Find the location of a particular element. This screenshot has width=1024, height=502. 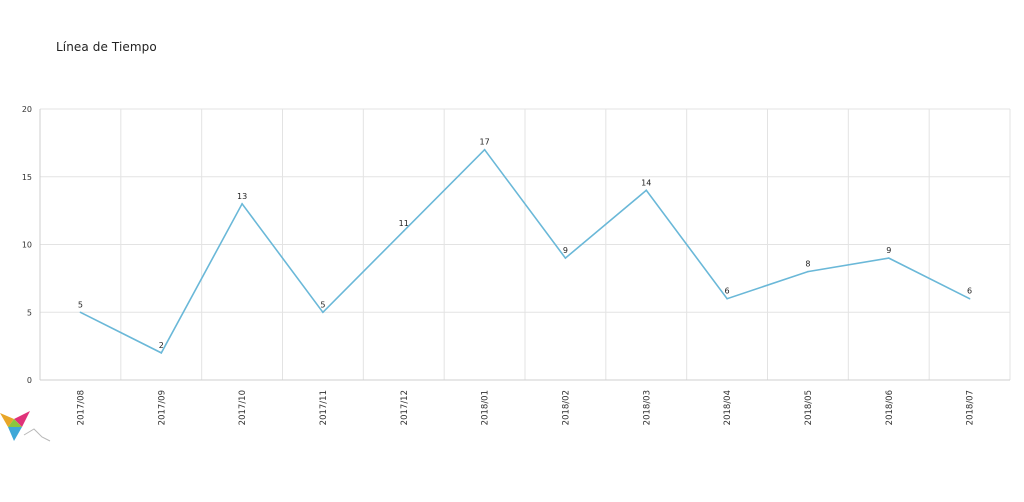

data-label-2018/06: 9 is located at coordinates (888, 250).